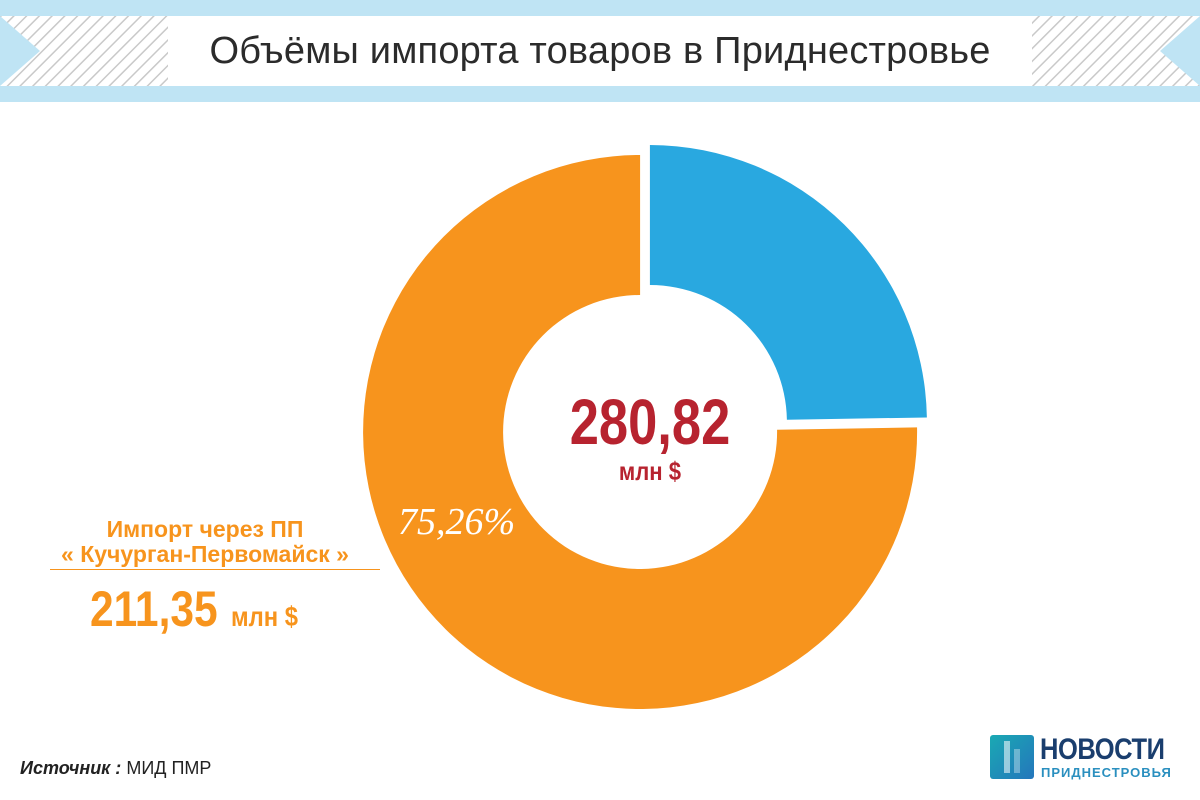 The width and height of the screenshot is (1200, 800). I want to click on callout-value-number: 211,35, so click(154, 609).